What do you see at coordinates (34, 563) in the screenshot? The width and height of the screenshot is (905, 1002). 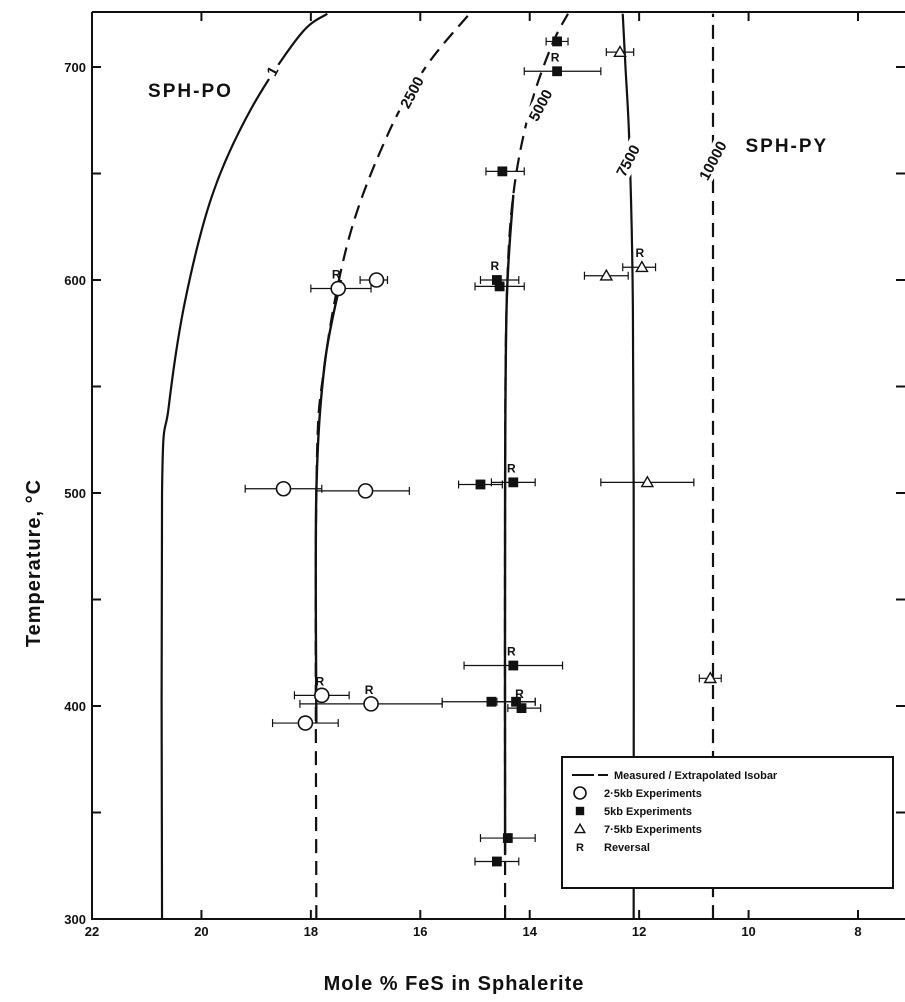 I see `y-axis-title: Temperature, °C` at bounding box center [34, 563].